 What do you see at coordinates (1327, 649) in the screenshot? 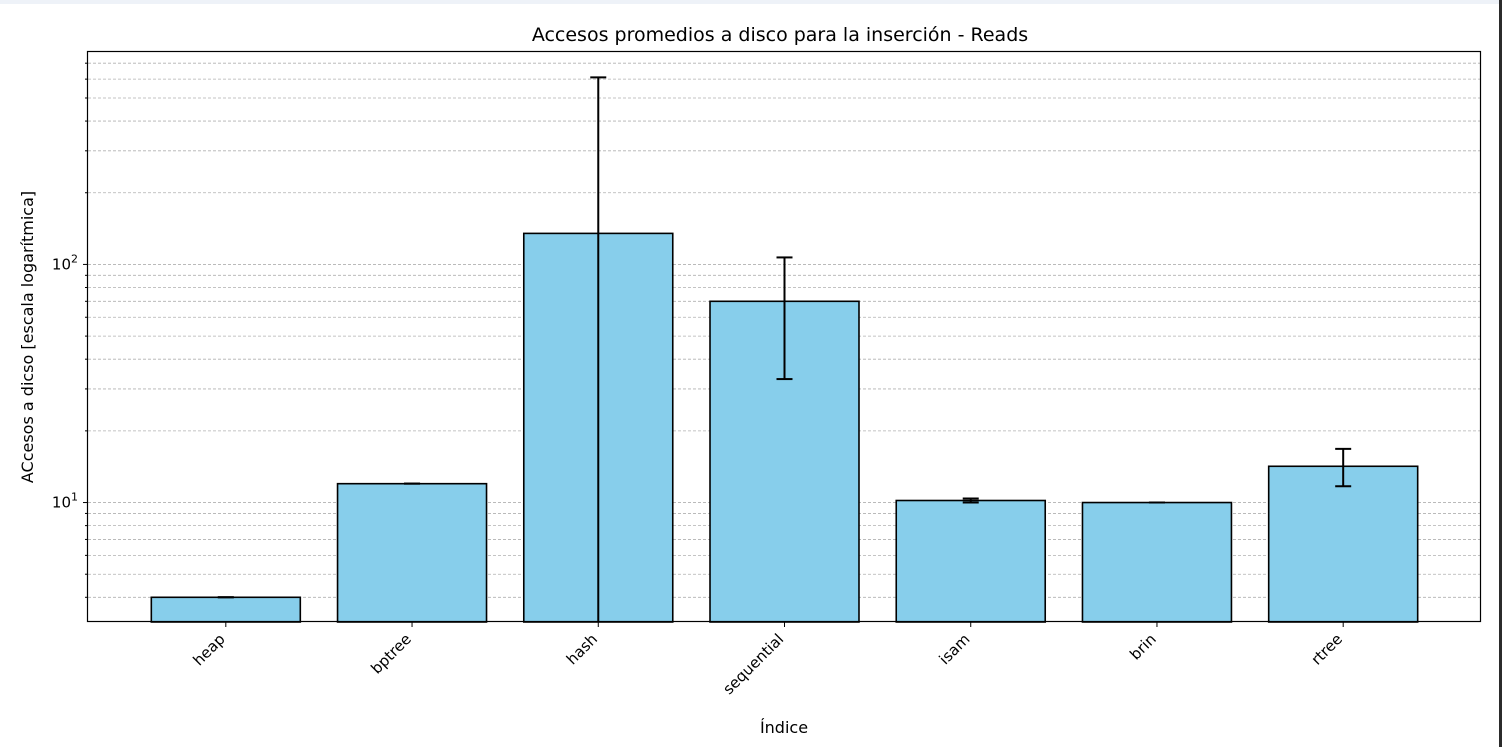
I see `x-tick-label-rtree: rtree` at bounding box center [1327, 649].